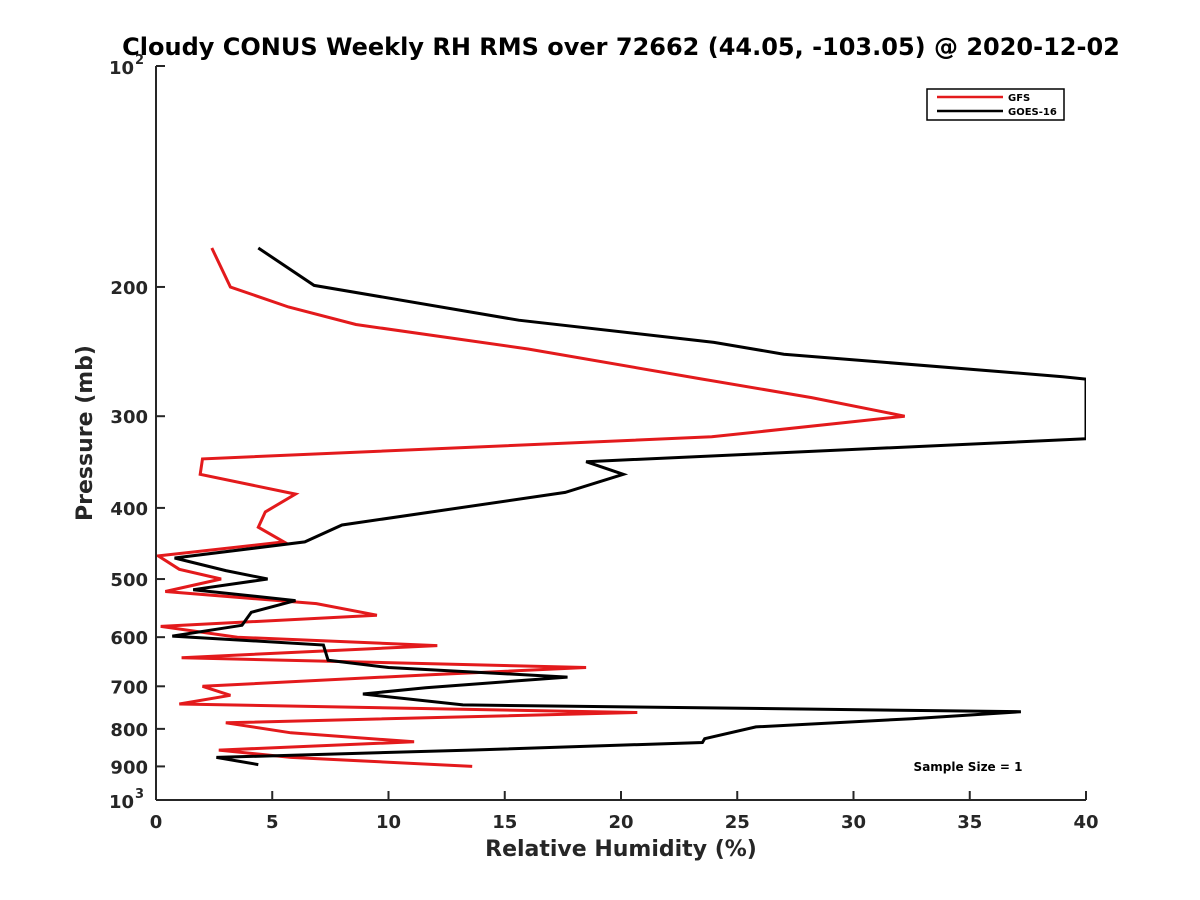 The height and width of the screenshot is (900, 1200). Describe the element at coordinates (1032, 112) in the screenshot. I see `legend-label-goes16: GOES-16` at that location.